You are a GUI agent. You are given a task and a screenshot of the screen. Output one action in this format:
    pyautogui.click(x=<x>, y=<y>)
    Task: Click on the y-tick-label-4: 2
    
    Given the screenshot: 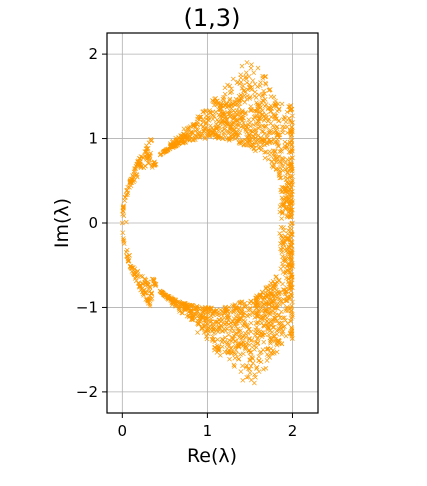 What is the action you would take?
    pyautogui.click(x=93, y=54)
    